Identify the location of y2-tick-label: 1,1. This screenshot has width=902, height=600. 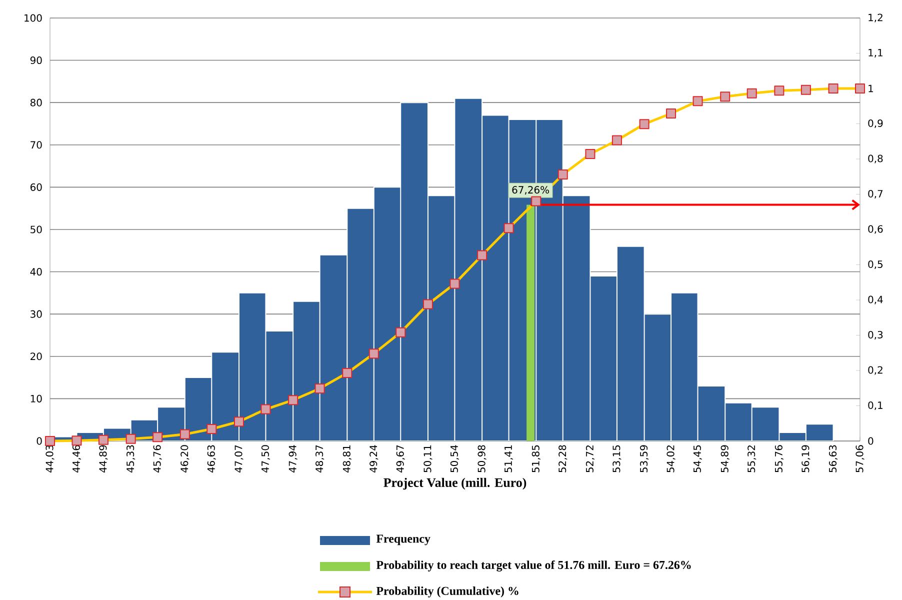
(875, 53).